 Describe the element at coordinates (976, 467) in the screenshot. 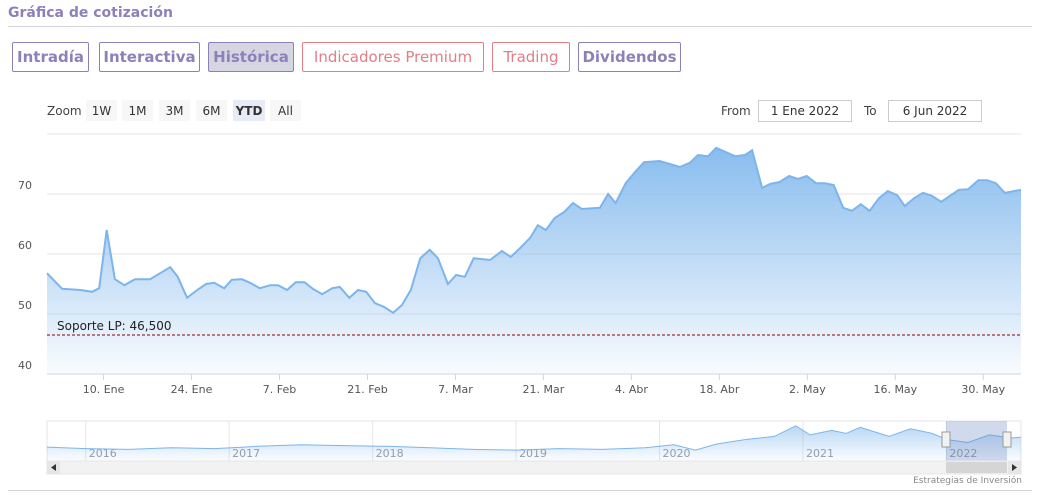

I see `scrollbar-thumb` at that location.